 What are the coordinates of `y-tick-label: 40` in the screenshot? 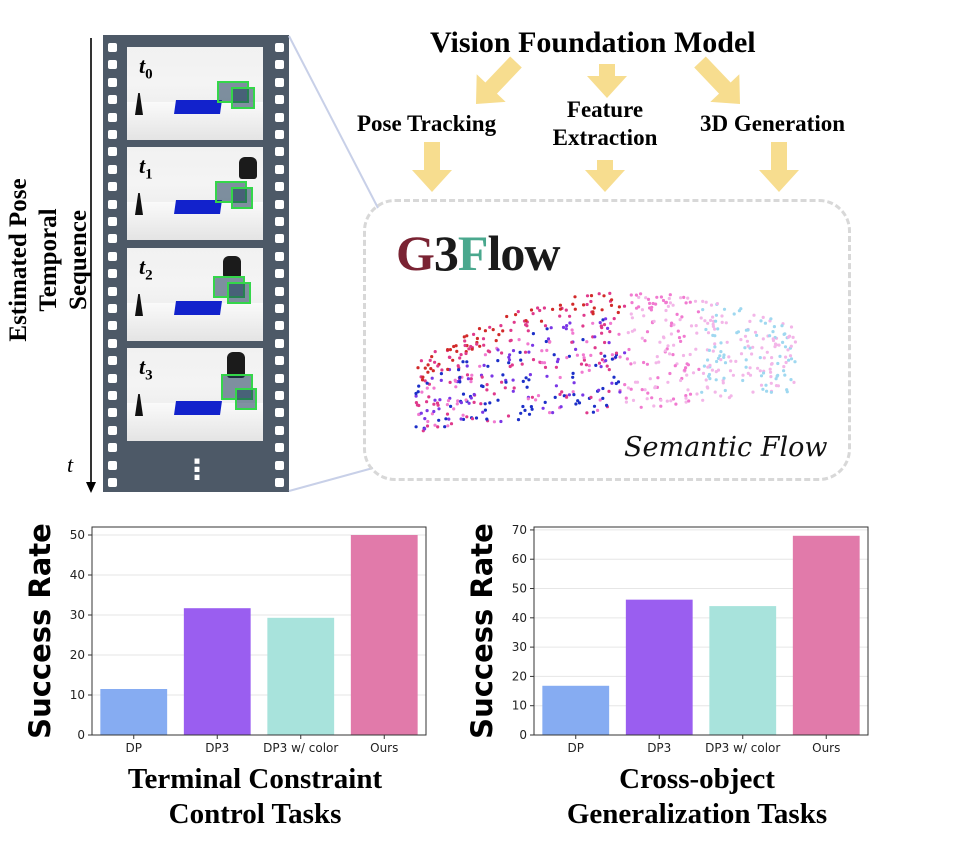 It's located at (77, 575).